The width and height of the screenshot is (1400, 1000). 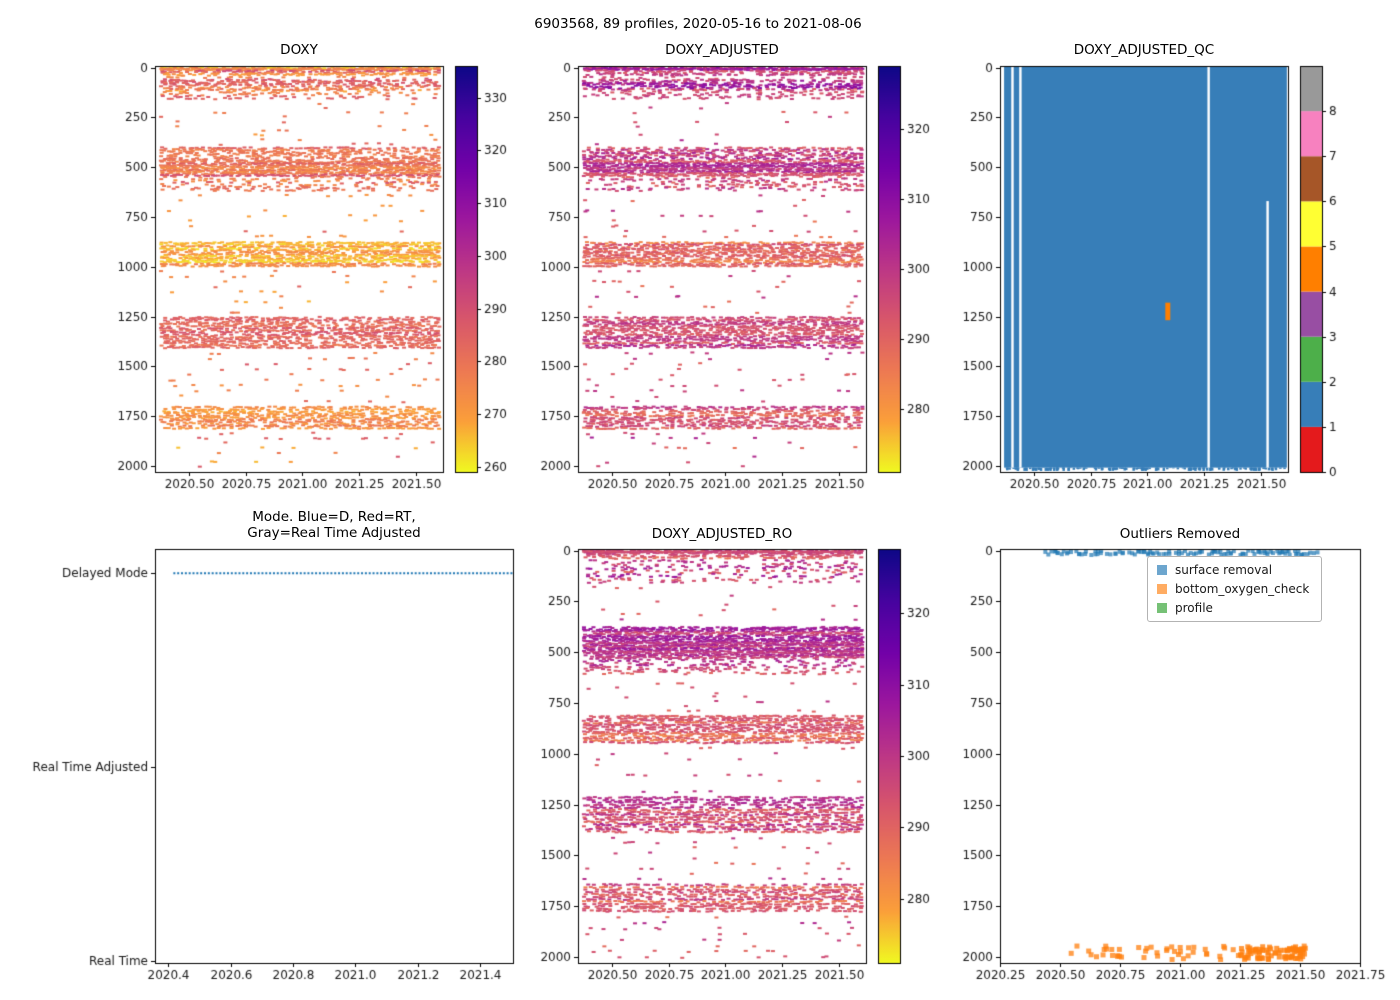 I want to click on legend-swatch-profile-icon, so click(x=1162, y=608).